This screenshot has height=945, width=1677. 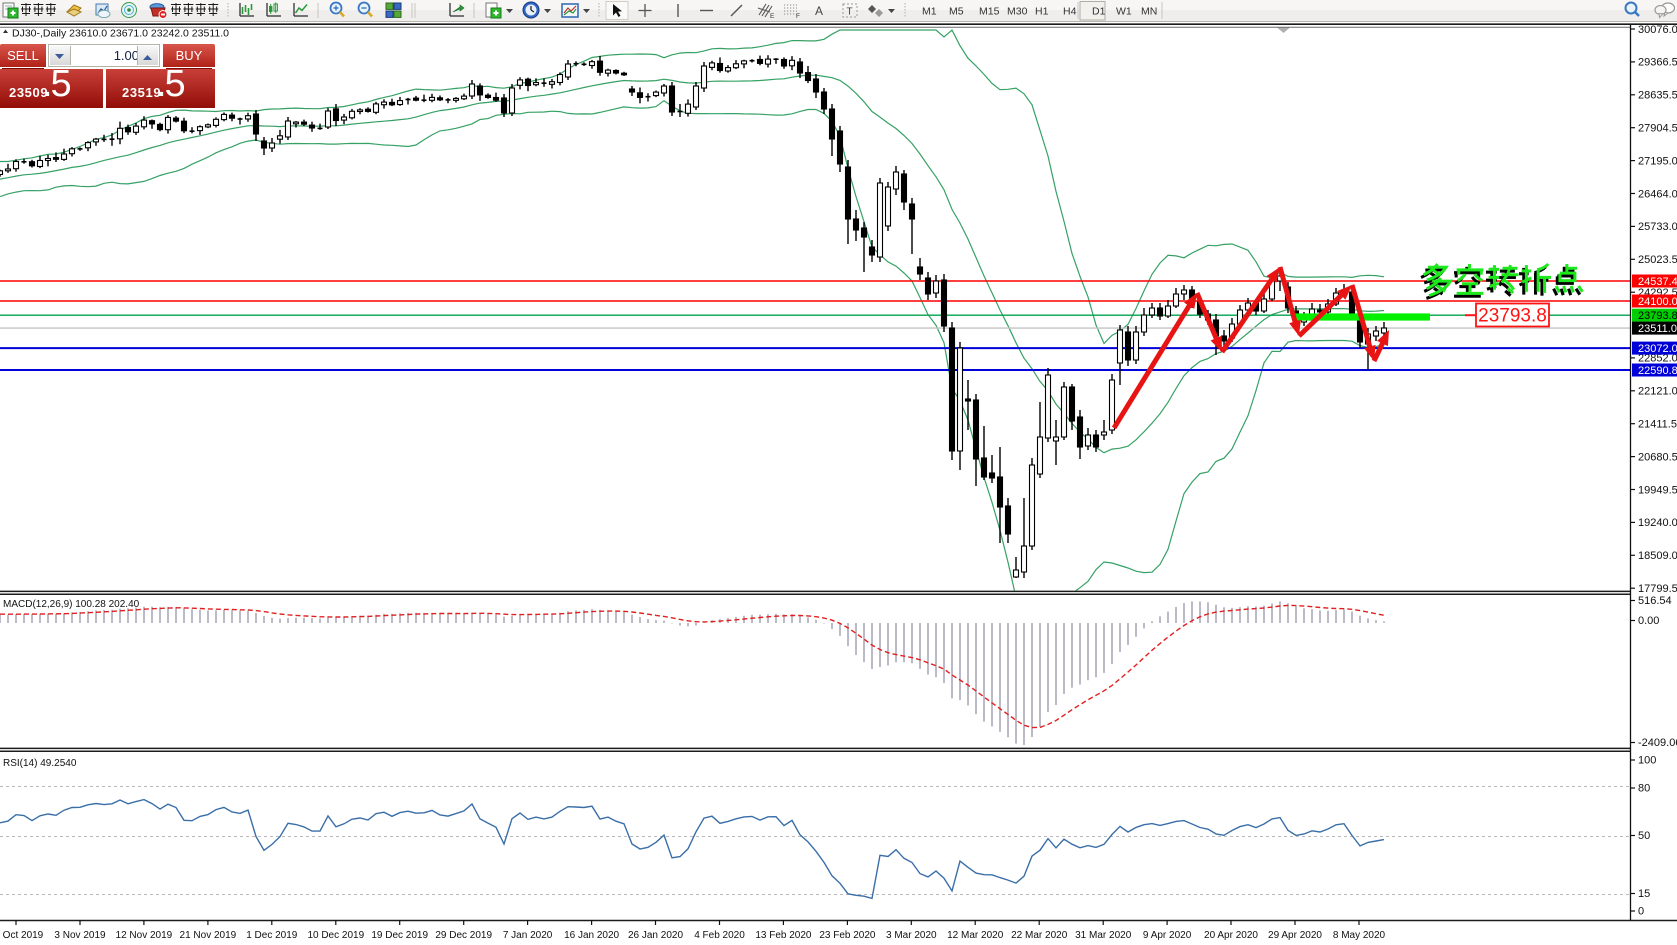 What do you see at coordinates (71, 604) in the screenshot?
I see `svg-text: MACD(12,26,9) 100.28 202.40` at bounding box center [71, 604].